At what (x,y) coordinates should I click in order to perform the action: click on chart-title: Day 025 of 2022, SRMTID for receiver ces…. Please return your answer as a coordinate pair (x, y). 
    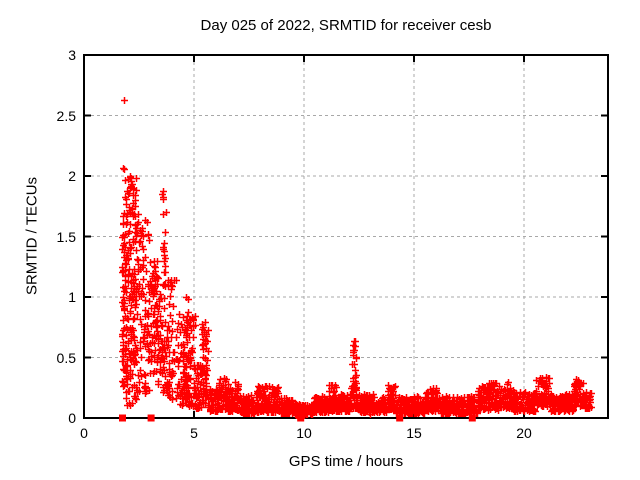
    Looking at the image, I should click on (346, 25).